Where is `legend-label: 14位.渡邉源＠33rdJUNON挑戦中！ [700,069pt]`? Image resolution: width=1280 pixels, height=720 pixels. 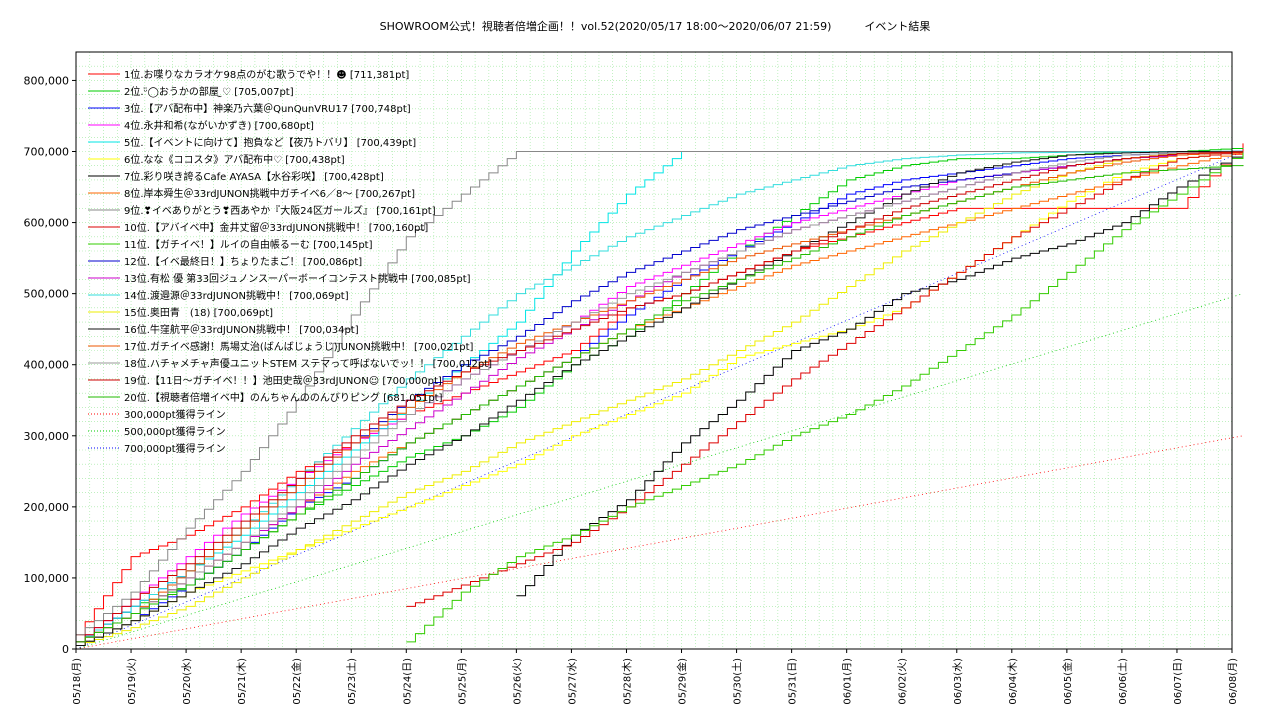
legend-label: 14位.渡邉源＠33rdJUNON挑戦中！ [700,069pt] is located at coordinates (236, 295).